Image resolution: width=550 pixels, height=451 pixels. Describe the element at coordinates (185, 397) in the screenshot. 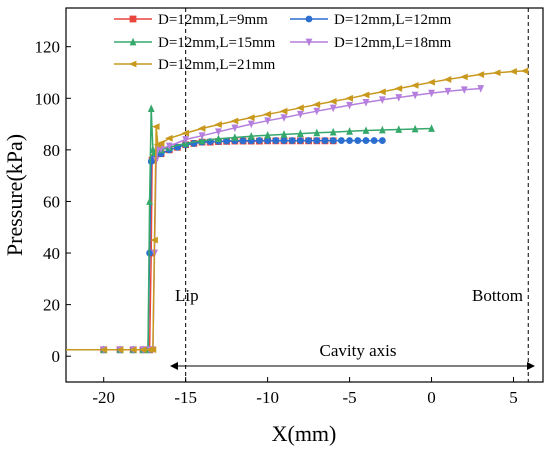

I see `x-tick-label: -15` at that location.